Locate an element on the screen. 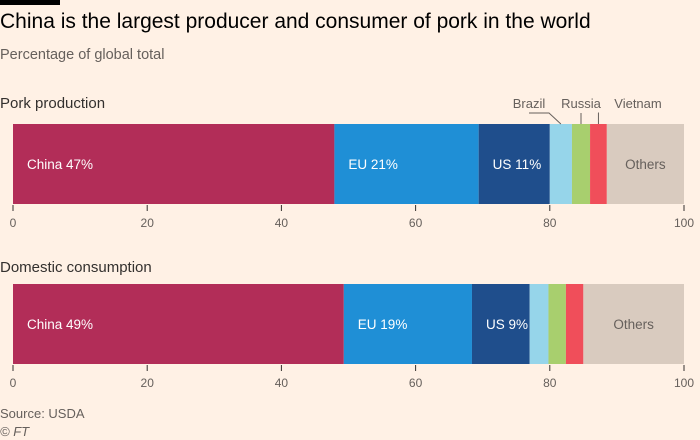 The width and height of the screenshot is (700, 440). panel-domestic-consumption-title: Domestic consumption is located at coordinates (76, 267).